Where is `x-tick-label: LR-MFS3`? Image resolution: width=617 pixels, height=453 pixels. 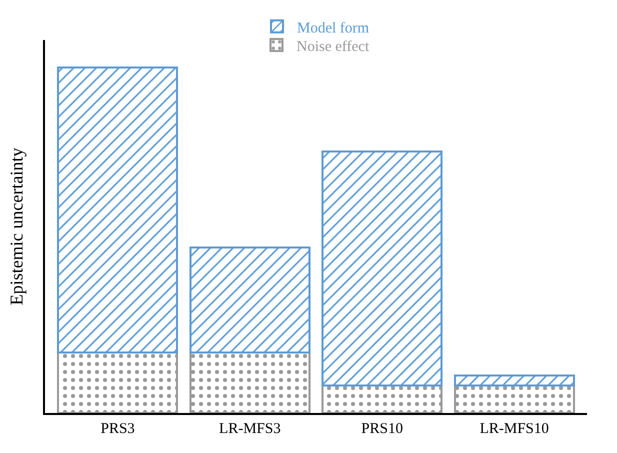 x-tick-label: LR-MFS3 is located at coordinates (250, 429).